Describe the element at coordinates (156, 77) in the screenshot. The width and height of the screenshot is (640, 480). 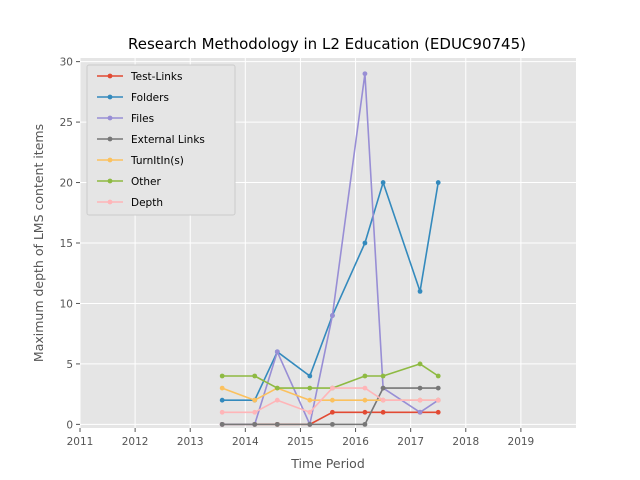
I see `legend-label: Test-Links` at that location.